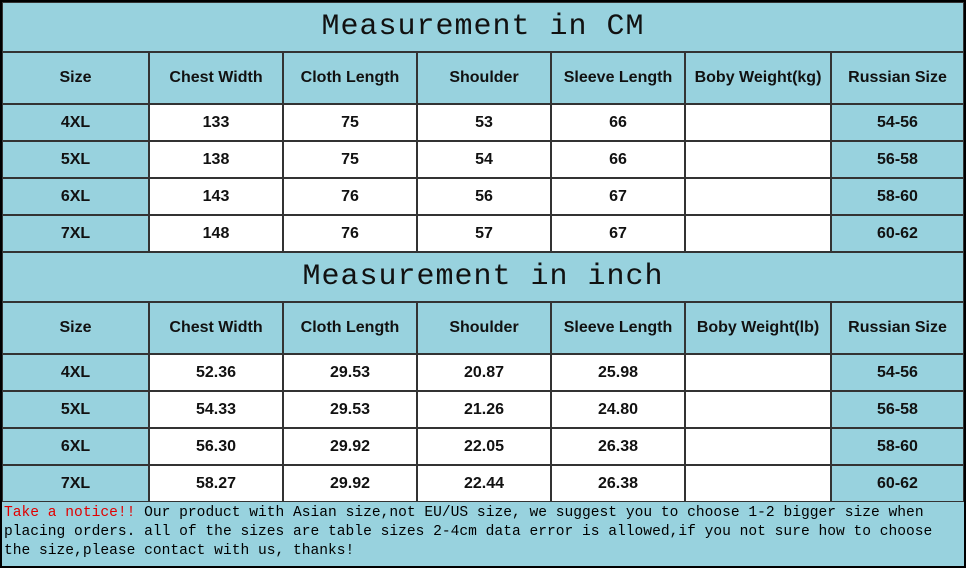 This screenshot has width=966, height=568. I want to click on column-header: Boby Weight(lb), so click(758, 328).